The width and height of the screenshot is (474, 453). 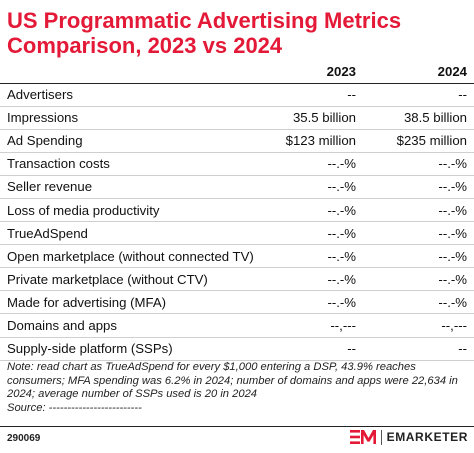 I want to click on table-row: TrueAdSpend --.-% --.-%, so click(x=237, y=233).